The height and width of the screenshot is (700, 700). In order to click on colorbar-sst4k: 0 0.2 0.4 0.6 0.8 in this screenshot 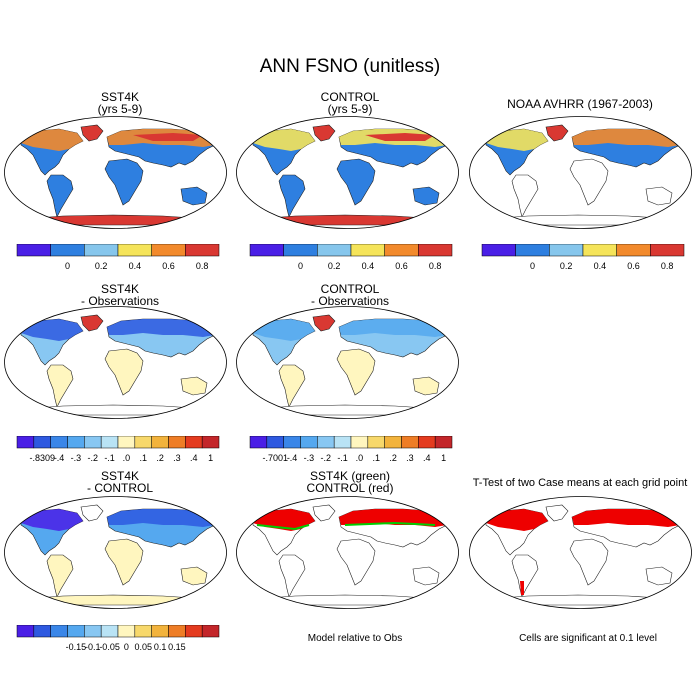, I will do `click(118, 257)`.